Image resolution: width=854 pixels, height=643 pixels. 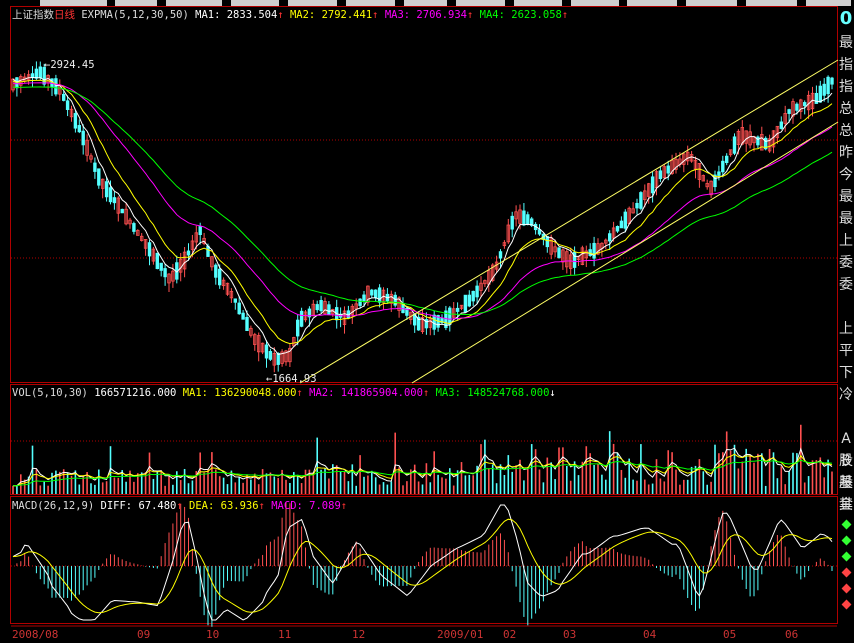 I want to click on side-panel-item: 昨, so click(x=846, y=153).